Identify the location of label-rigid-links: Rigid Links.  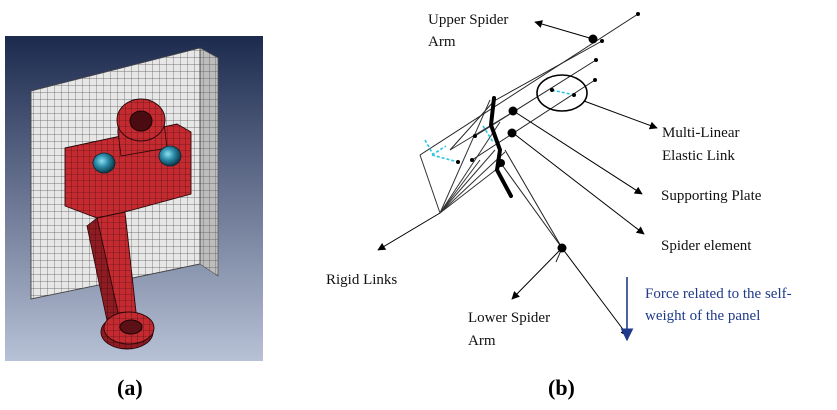
(361, 280).